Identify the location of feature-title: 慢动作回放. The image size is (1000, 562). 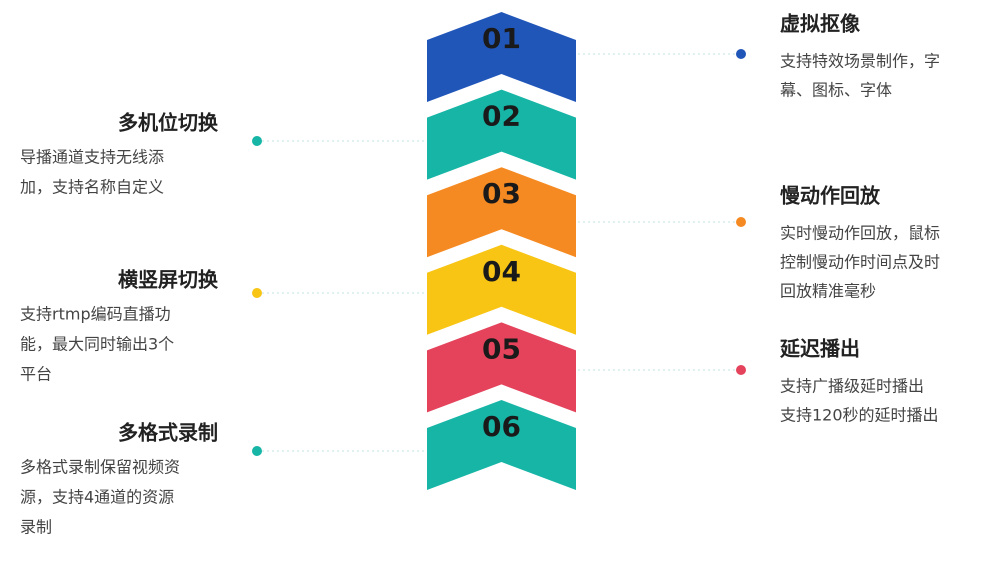
(830, 196).